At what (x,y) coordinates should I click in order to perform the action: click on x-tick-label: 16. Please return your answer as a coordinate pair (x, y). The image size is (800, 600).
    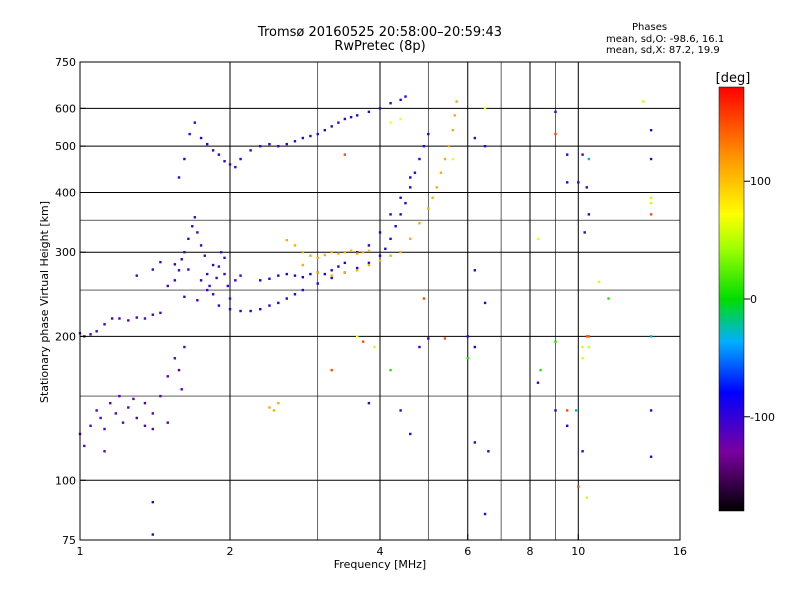
    Looking at the image, I should click on (680, 551).